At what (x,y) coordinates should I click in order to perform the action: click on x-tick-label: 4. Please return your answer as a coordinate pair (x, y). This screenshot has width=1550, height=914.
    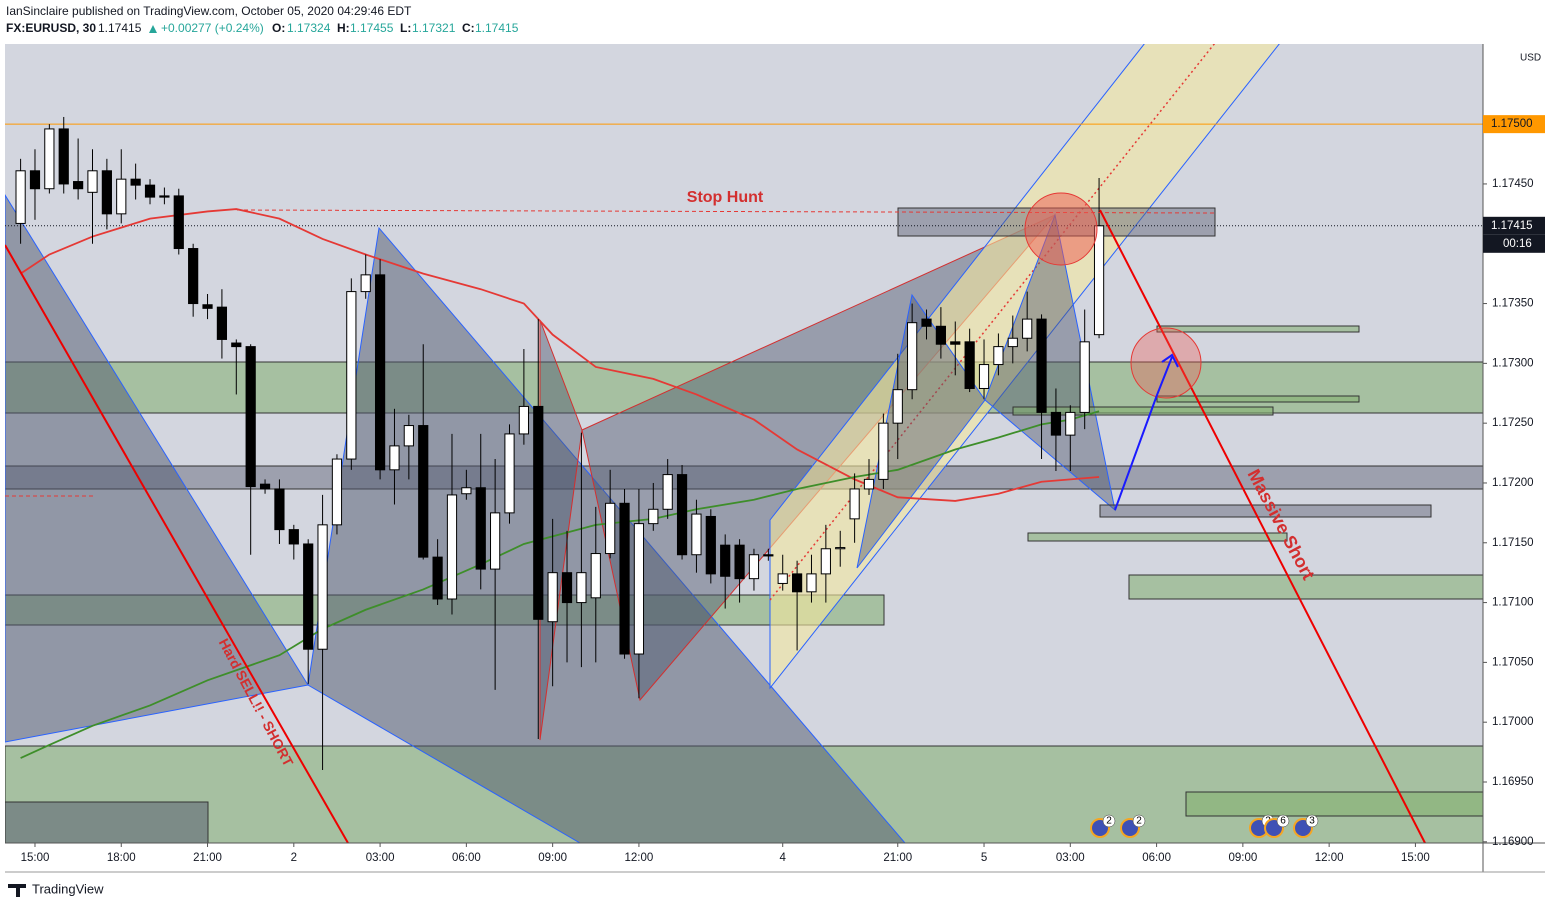
    Looking at the image, I should click on (783, 858).